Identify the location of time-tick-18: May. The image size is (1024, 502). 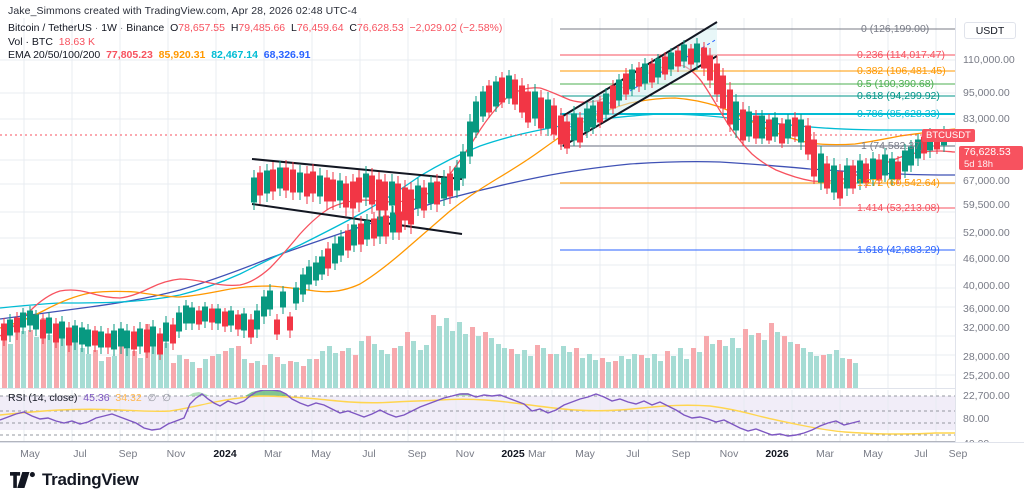
(873, 454).